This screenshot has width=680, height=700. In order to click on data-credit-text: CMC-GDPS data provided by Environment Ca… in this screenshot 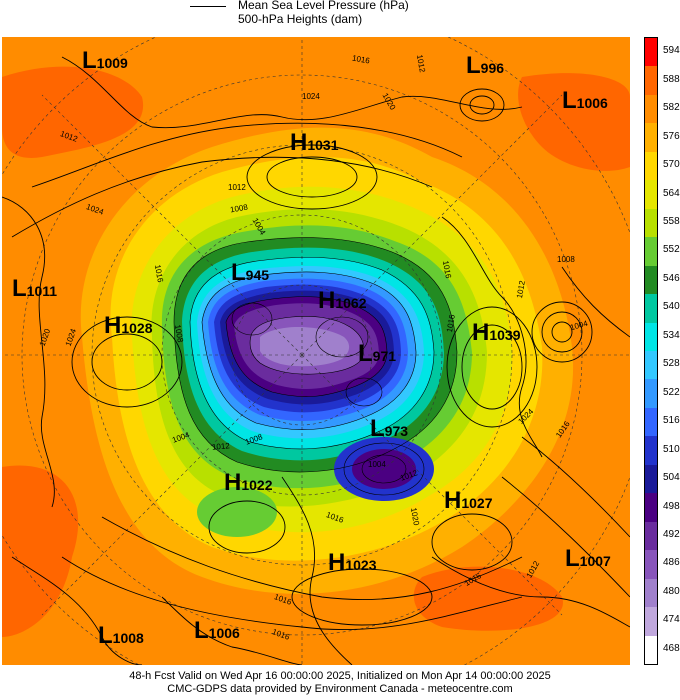, I will do `click(340, 689)`.